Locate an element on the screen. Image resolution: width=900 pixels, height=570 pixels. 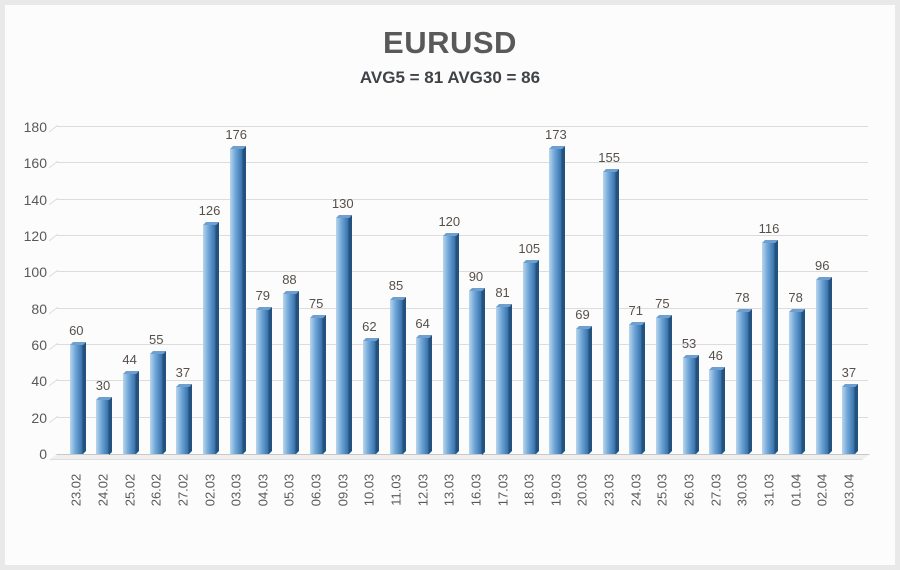
chart-title: EURUSD is located at coordinates (450, 42).